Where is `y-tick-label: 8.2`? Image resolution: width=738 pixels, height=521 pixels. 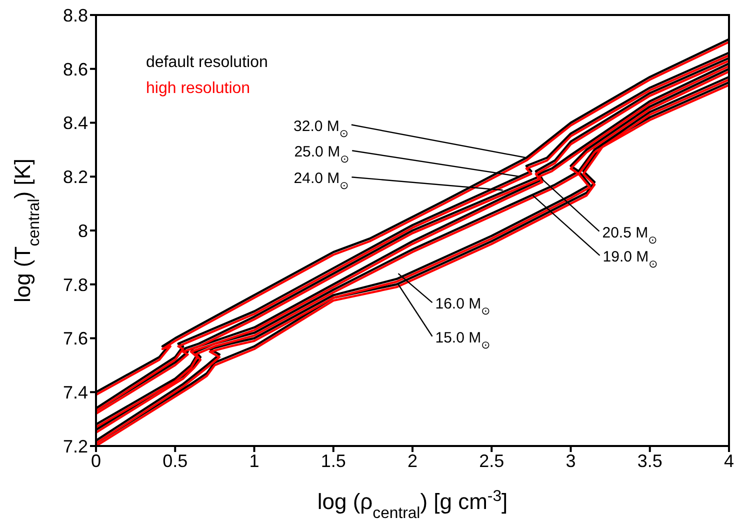 y-tick-label: 8.2 is located at coordinates (75, 177).